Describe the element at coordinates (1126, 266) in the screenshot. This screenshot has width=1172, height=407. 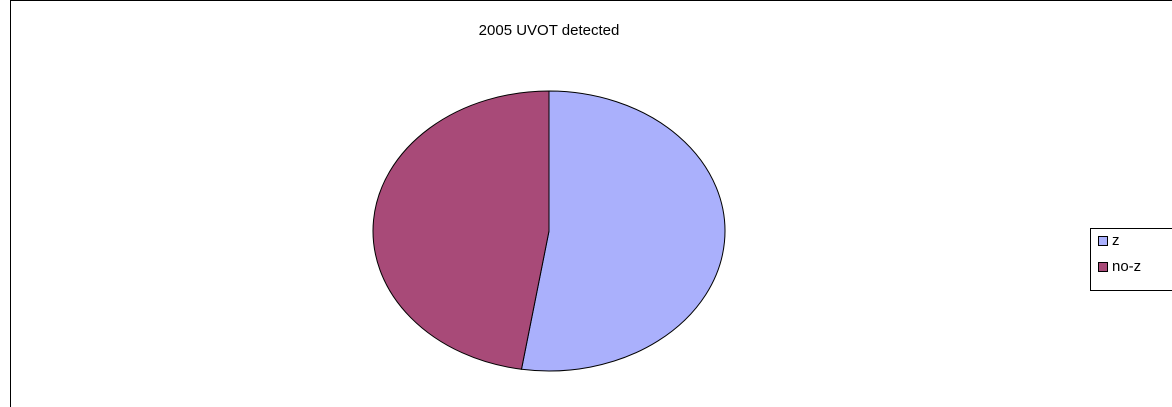
I see `legend-label: no-z` at that location.